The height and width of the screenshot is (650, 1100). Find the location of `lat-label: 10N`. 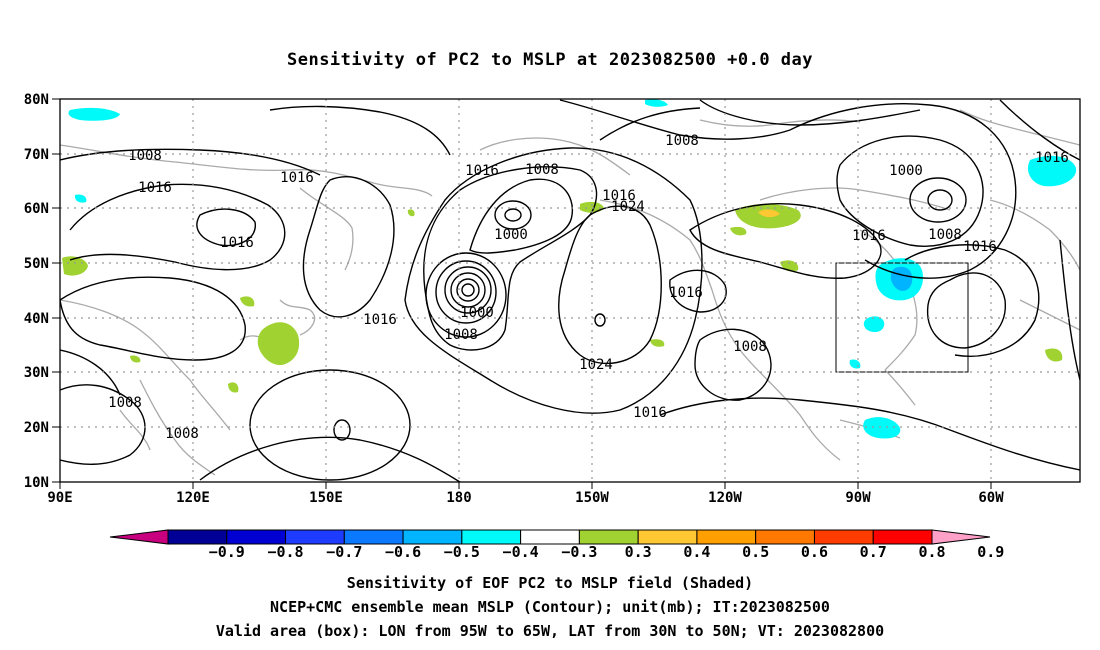

lat-label: 10N is located at coordinates (36, 483).